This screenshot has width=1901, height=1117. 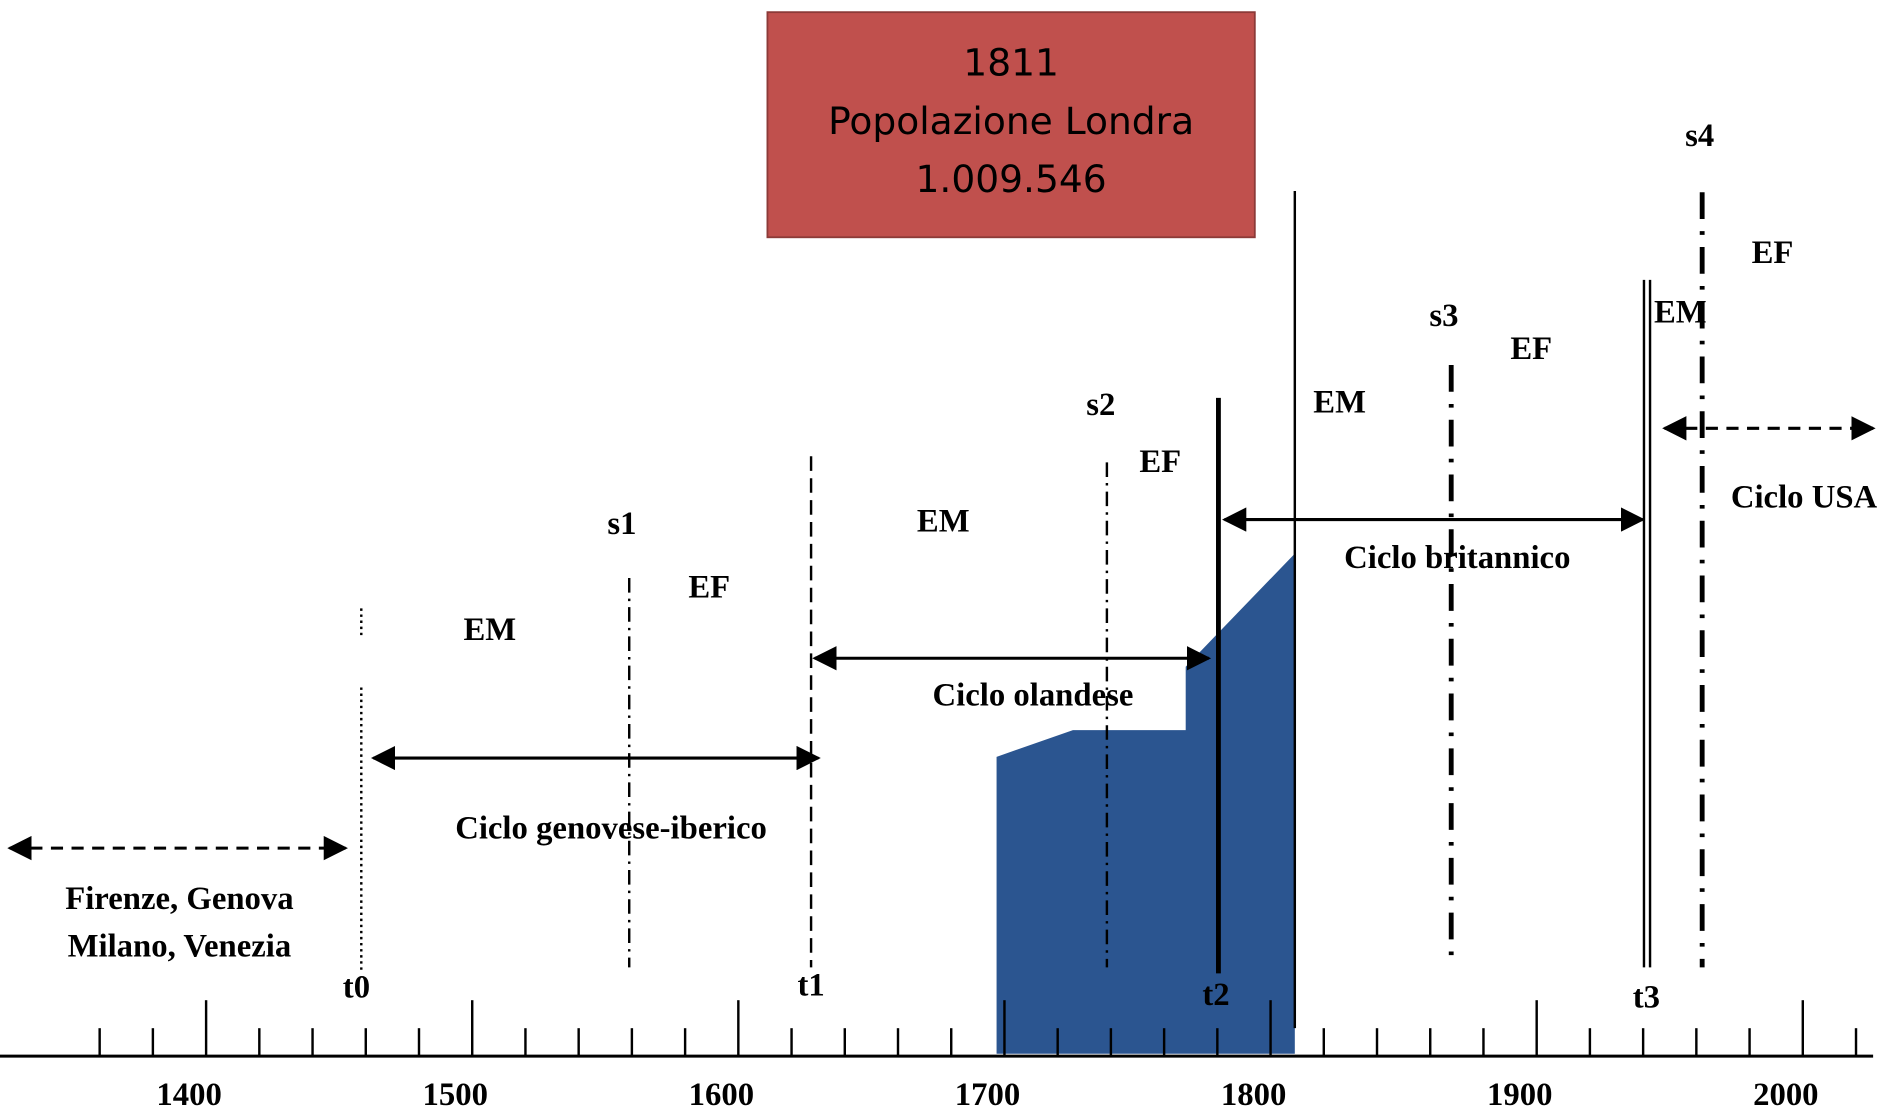 What do you see at coordinates (1033, 696) in the screenshot?
I see `cycle-label: Ciclo olandese` at bounding box center [1033, 696].